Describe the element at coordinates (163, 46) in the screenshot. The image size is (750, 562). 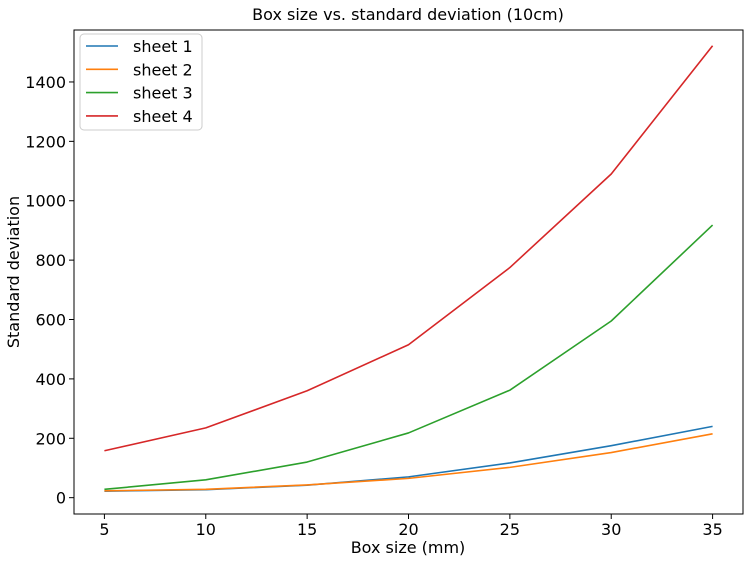
I see `legend-label: sheet 1` at that location.